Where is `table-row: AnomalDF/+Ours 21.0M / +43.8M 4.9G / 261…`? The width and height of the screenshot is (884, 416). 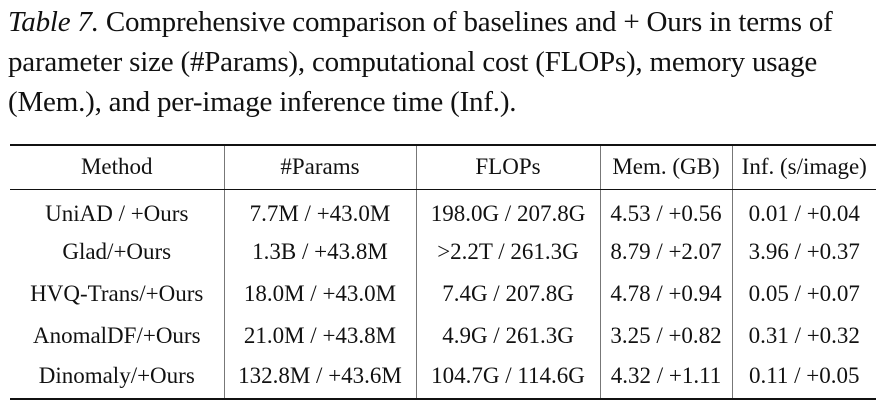
table-row: AnomalDF/+Ours 21.0M / +43.8M 4.9G / 261… is located at coordinates (443, 336).